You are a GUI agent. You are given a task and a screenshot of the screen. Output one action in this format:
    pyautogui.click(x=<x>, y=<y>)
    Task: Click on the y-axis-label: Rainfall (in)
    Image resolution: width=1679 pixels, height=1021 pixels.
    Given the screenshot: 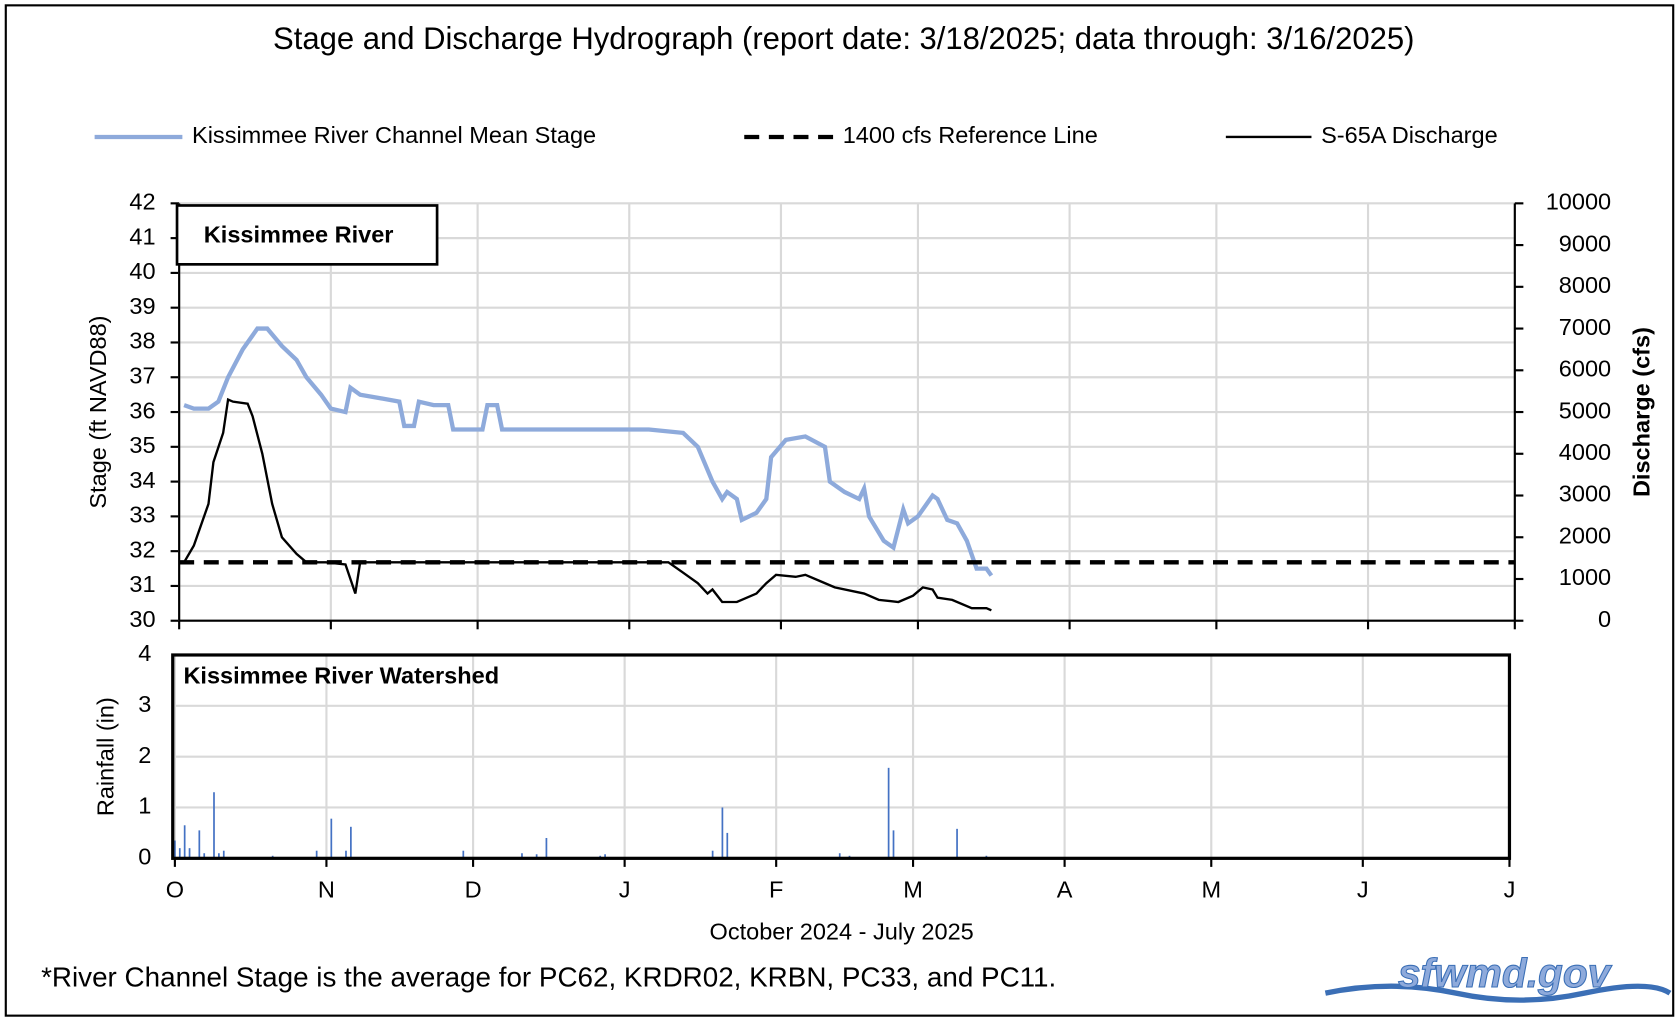 What is the action you would take?
    pyautogui.click(x=106, y=756)
    